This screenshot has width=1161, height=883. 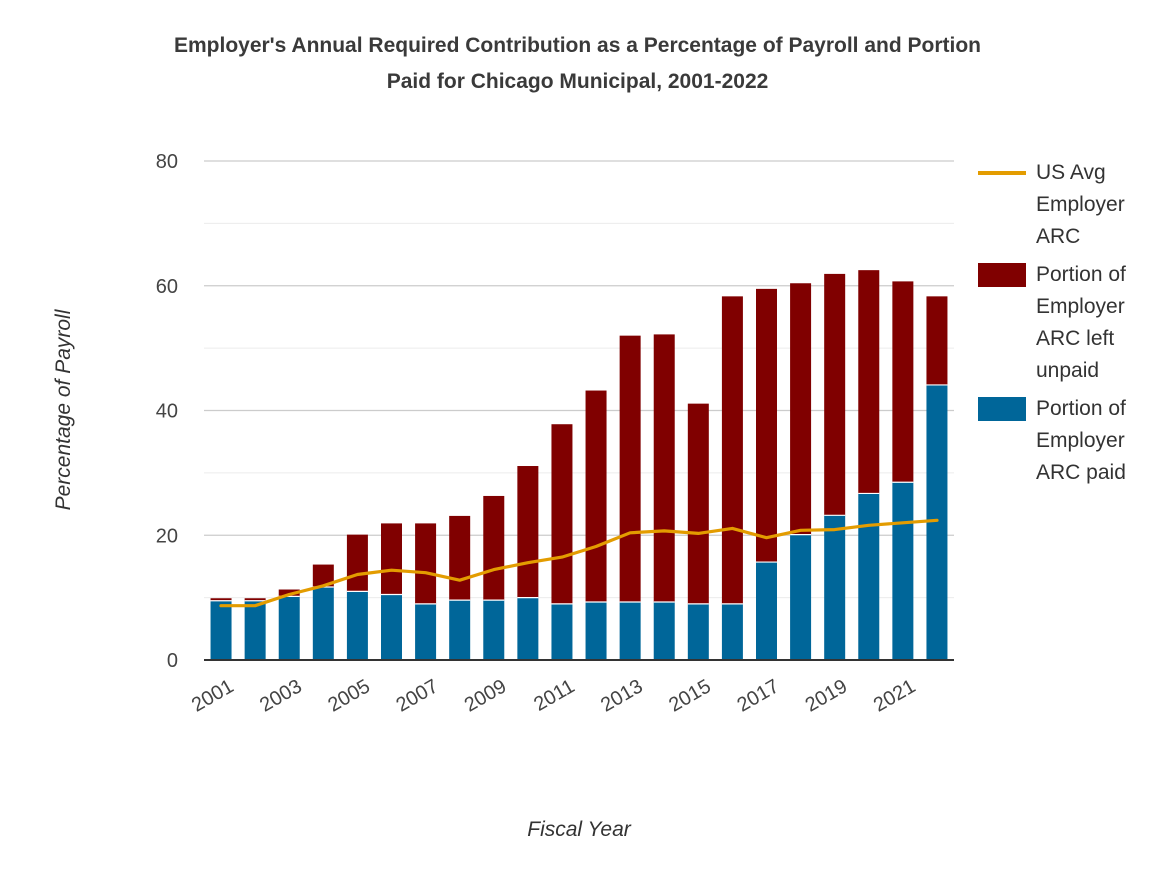 I want to click on x-tick-label: 2017, so click(x=758, y=695).